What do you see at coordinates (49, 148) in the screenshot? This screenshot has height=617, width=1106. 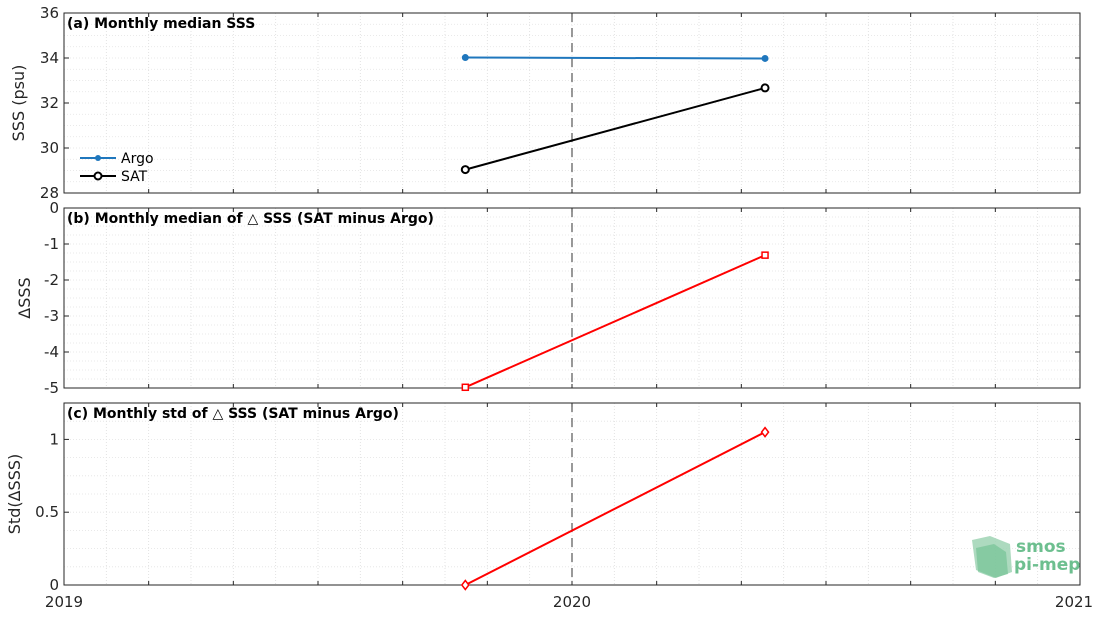 I see `y-tick-label: 30` at bounding box center [49, 148].